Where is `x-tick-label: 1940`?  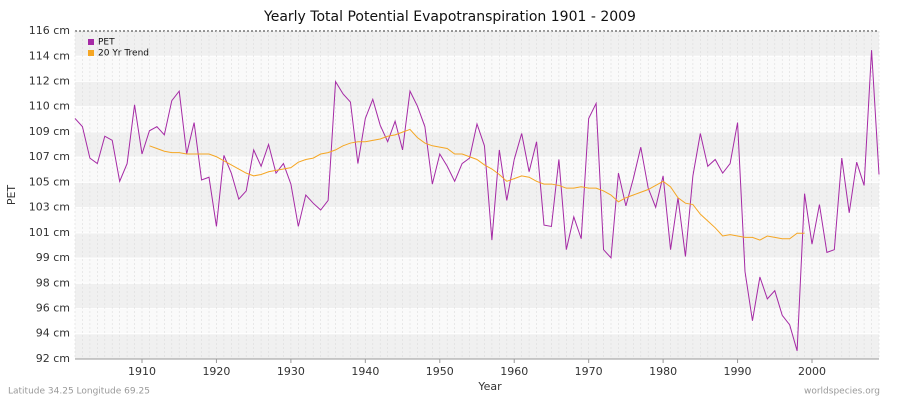
x-tick-label: 1940 is located at coordinates (365, 371).